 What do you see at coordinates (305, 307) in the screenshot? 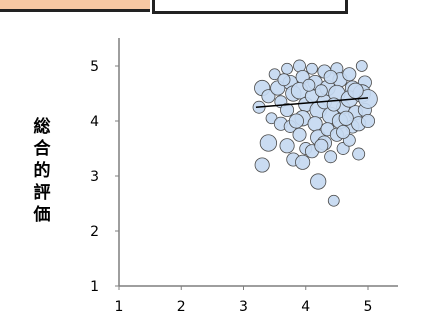
I see `x-tick-label: 4` at bounding box center [305, 307].